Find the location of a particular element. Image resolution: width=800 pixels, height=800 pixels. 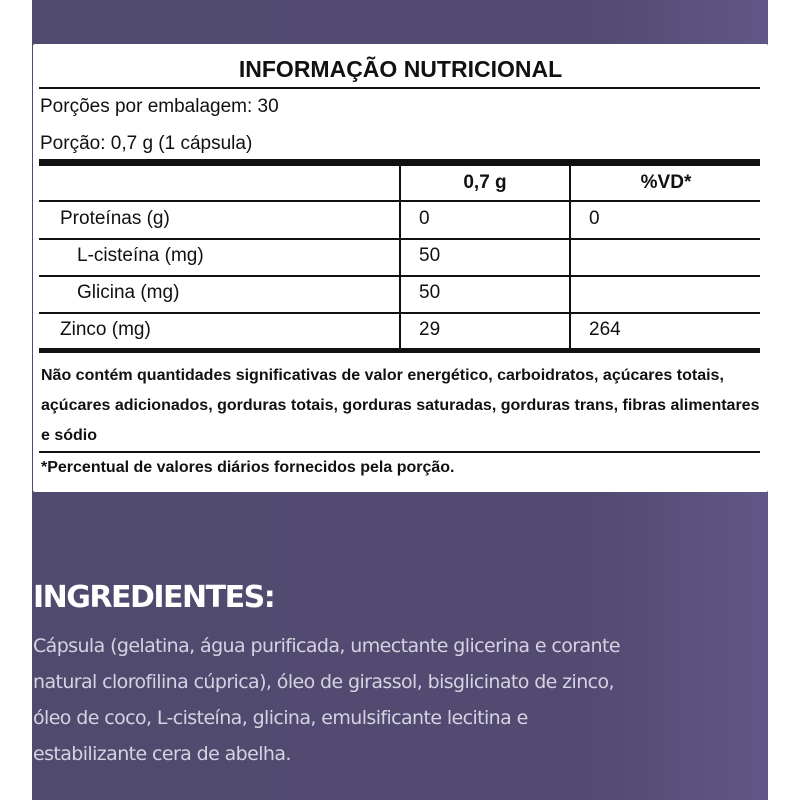

nutrient-dv: 0 is located at coordinates (594, 218).